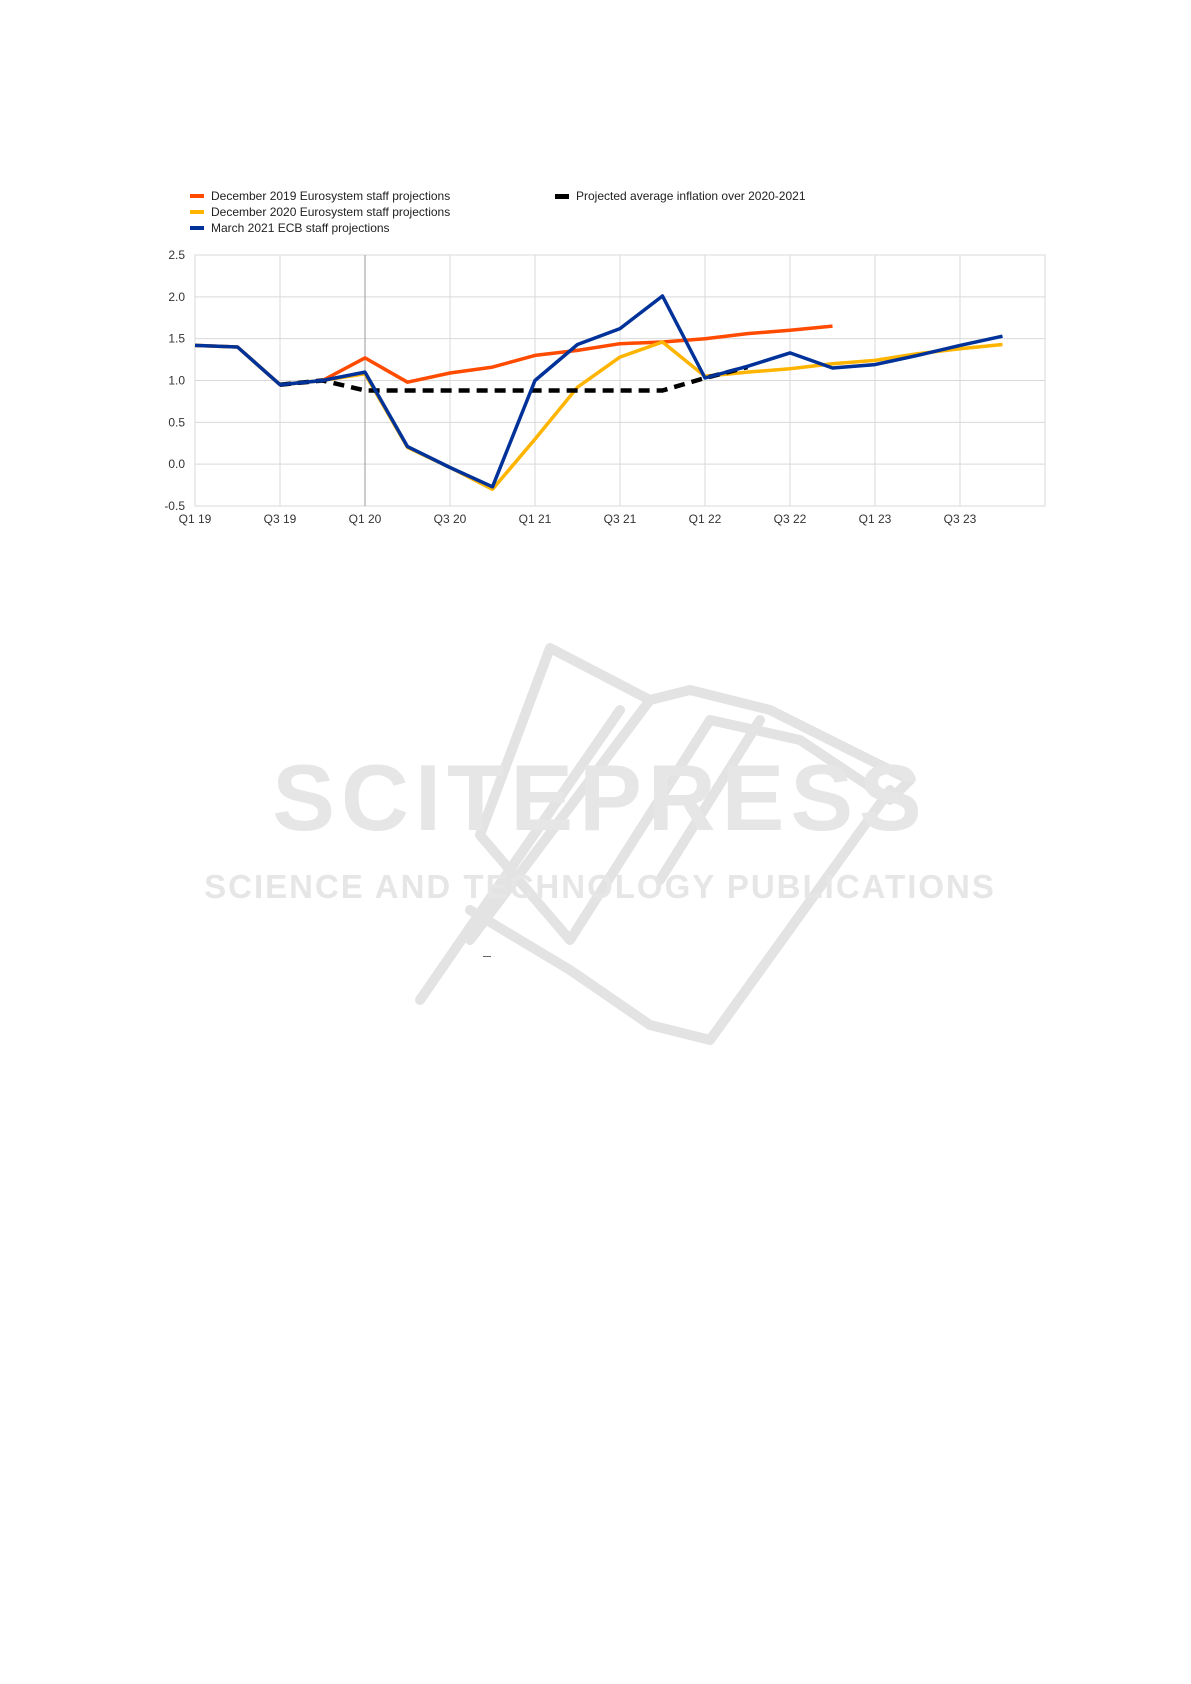 The width and height of the screenshot is (1191, 1684). Describe the element at coordinates (620, 519) in the screenshot. I see `x-tick-label: Q3 21` at that location.